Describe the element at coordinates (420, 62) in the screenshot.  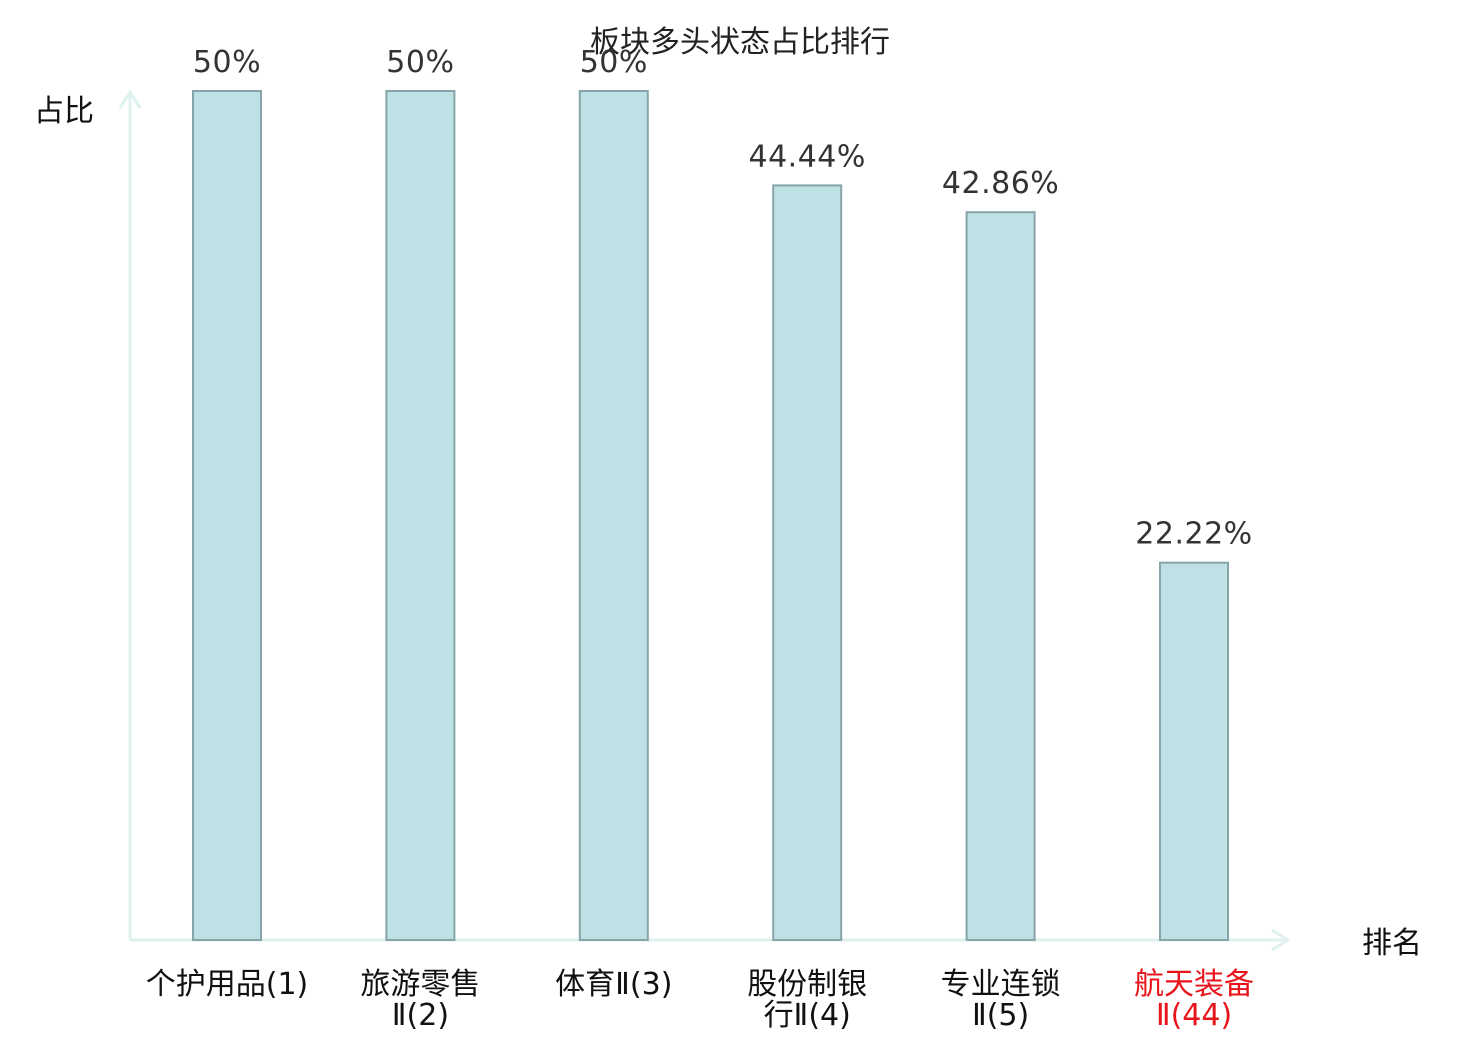
I see `value-label-2: 50%` at that location.